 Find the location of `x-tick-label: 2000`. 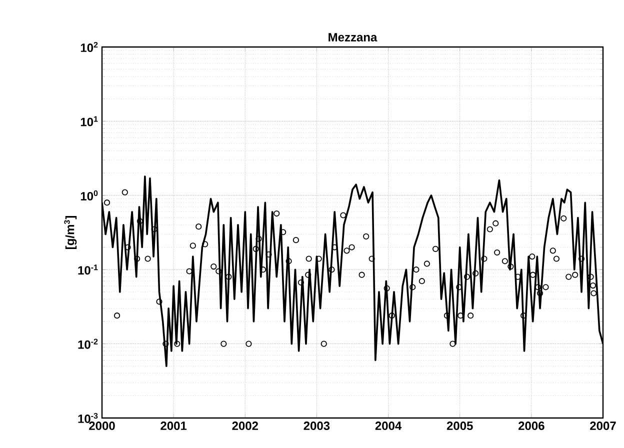

x-tick-label: 2000 is located at coordinates (102, 426).